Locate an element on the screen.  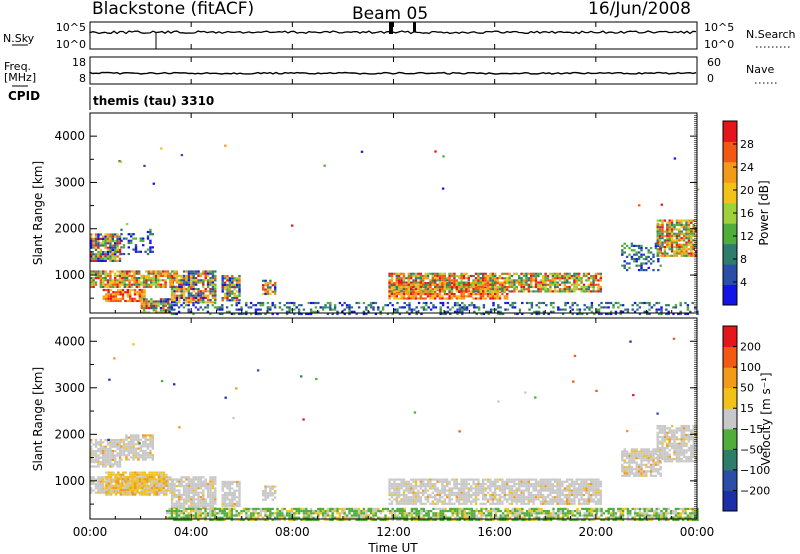
beam-title: Beam 05 is located at coordinates (390, 14).